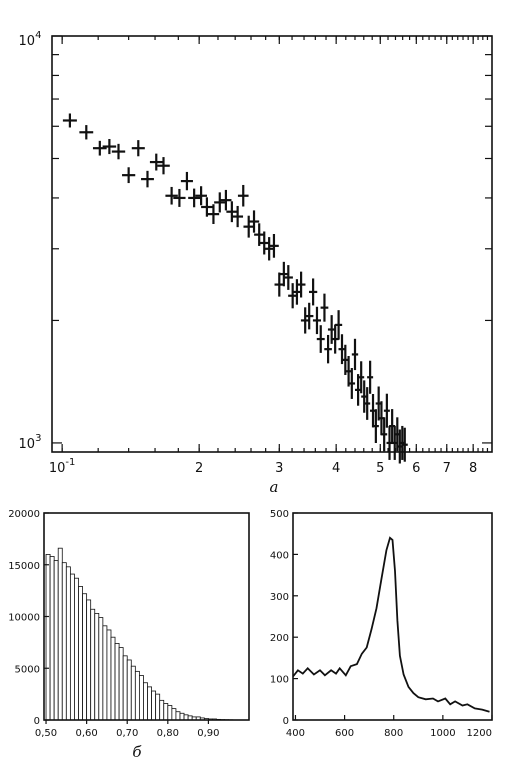 This screenshot has height=766, width=509. What do you see at coordinates (416, 468) in the screenshot?
I see `x-tick-label: 6` at bounding box center [416, 468].